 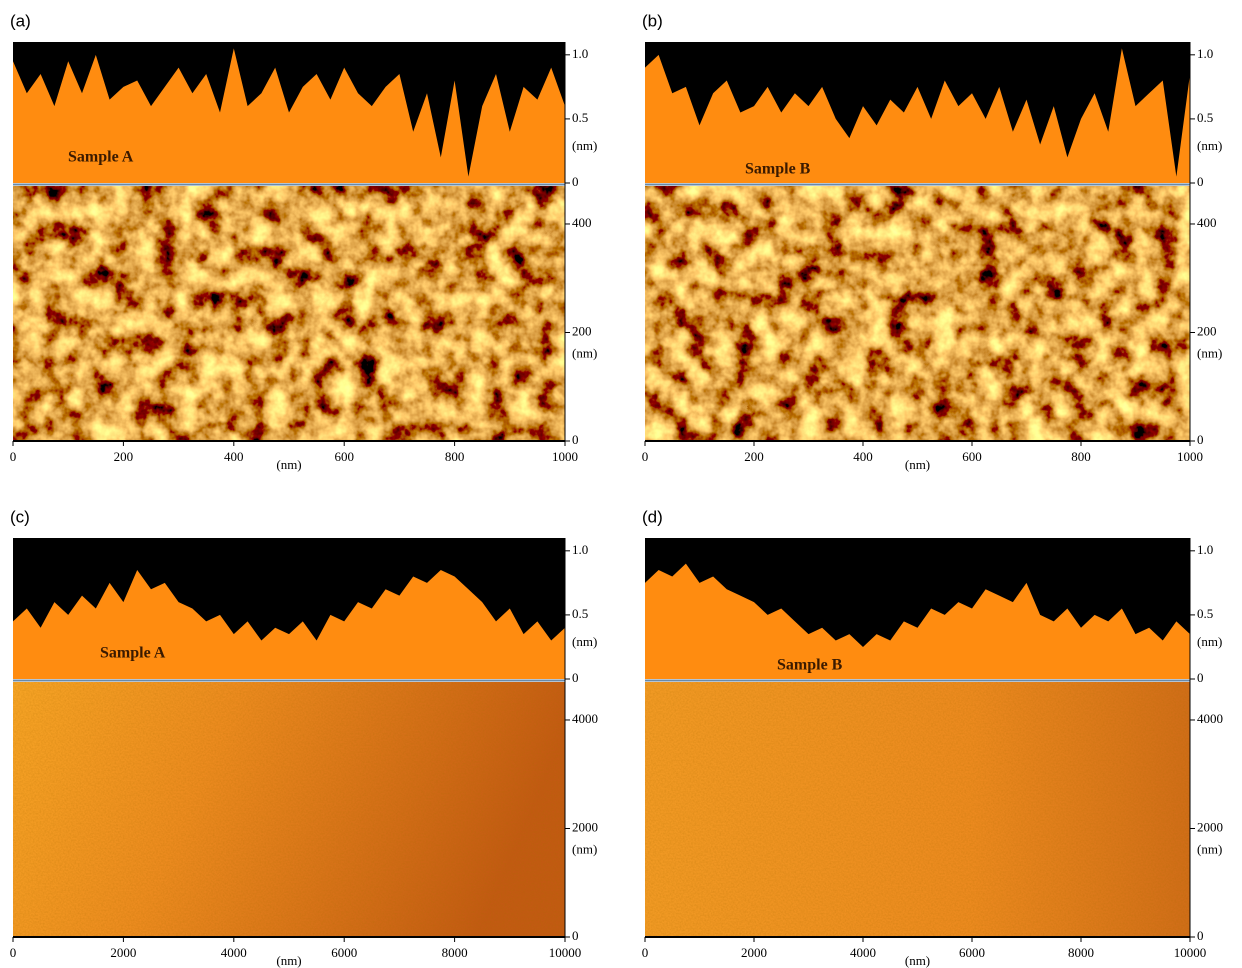 What do you see at coordinates (20, 20) in the screenshot?
I see `panel-label: (a)` at bounding box center [20, 20].